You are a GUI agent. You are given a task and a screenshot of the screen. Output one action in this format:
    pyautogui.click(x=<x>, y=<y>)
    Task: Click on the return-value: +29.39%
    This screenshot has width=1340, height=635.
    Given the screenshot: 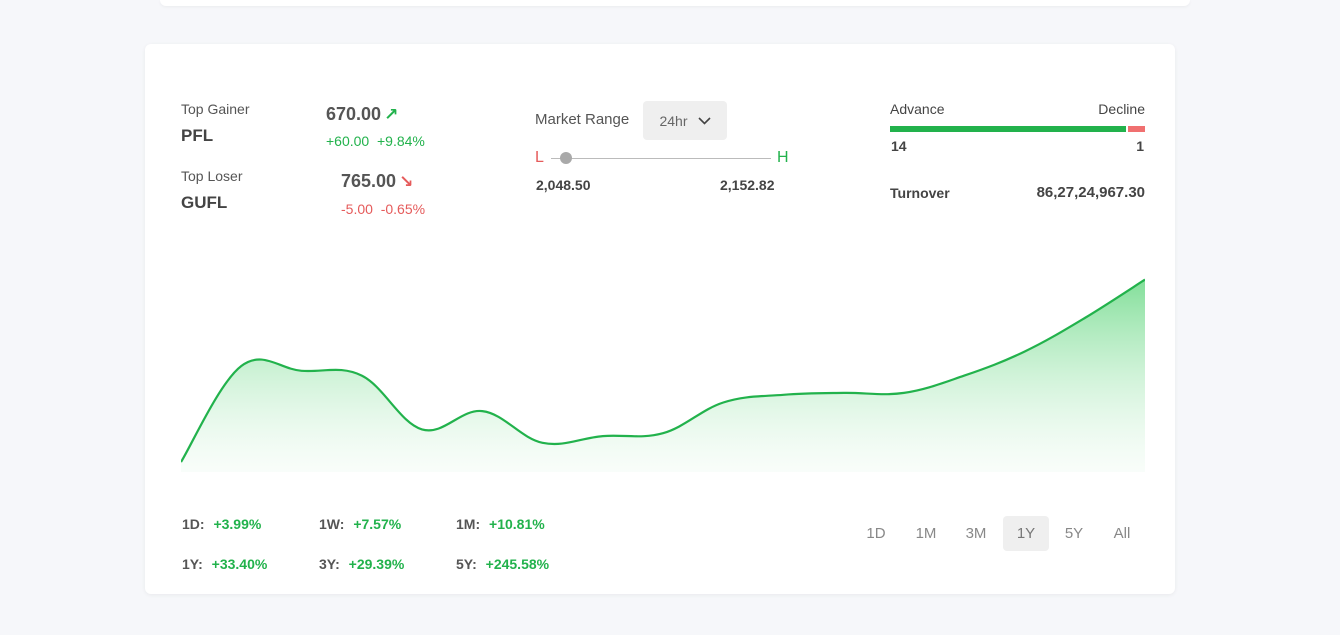 What is the action you would take?
    pyautogui.click(x=376, y=564)
    